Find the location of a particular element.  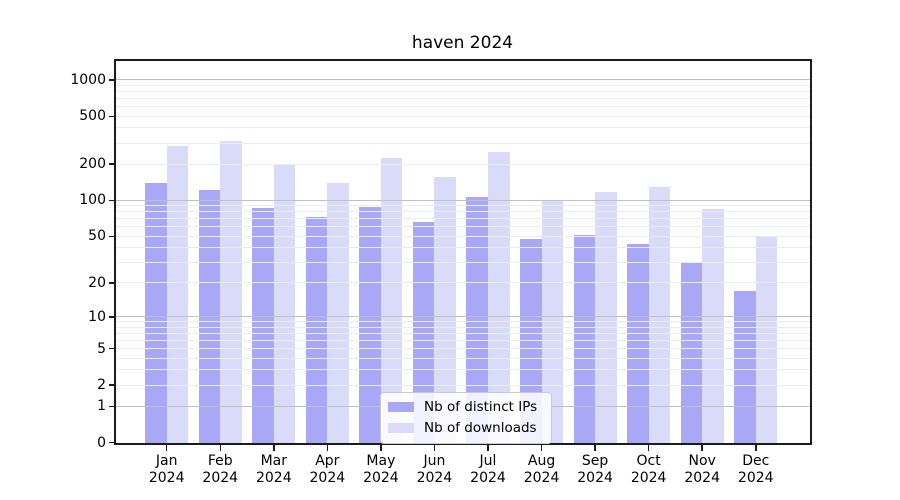

x-axis-tick-label: Oct 2024 is located at coordinates (648, 469).